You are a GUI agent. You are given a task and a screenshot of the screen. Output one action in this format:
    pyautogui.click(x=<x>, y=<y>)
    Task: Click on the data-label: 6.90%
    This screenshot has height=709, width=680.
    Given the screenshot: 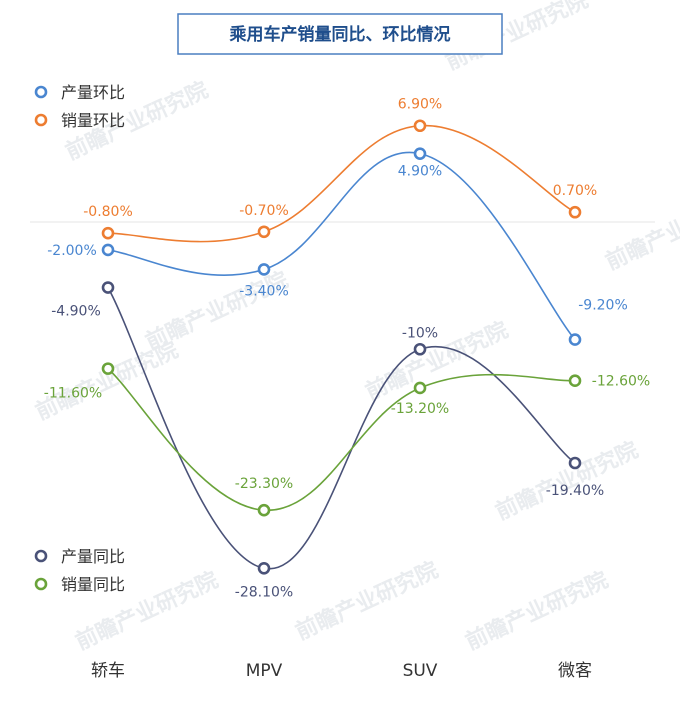 What is the action you would take?
    pyautogui.click(x=420, y=105)
    